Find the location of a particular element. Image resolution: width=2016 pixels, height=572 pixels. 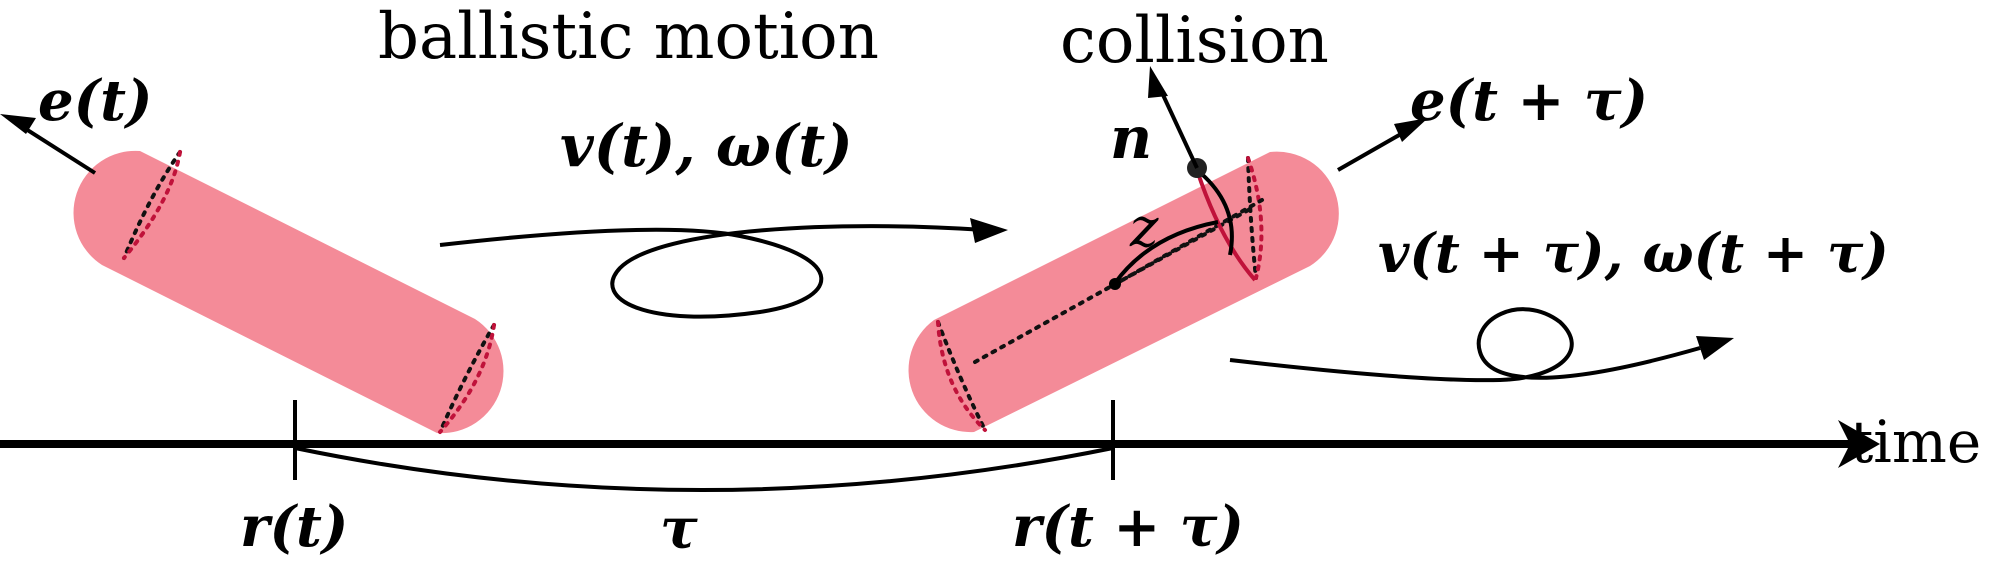

label-collision: collision is located at coordinates (1194, 41).